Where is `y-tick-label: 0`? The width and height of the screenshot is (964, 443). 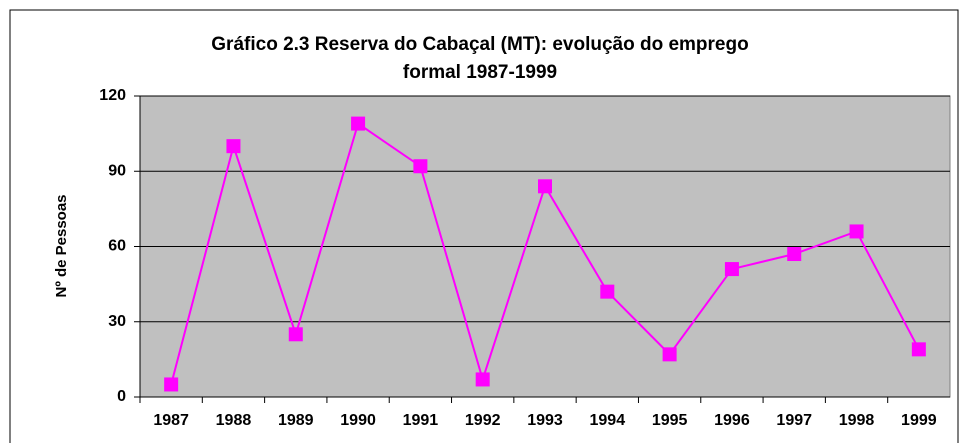 y-tick-label: 0 is located at coordinates (121, 396).